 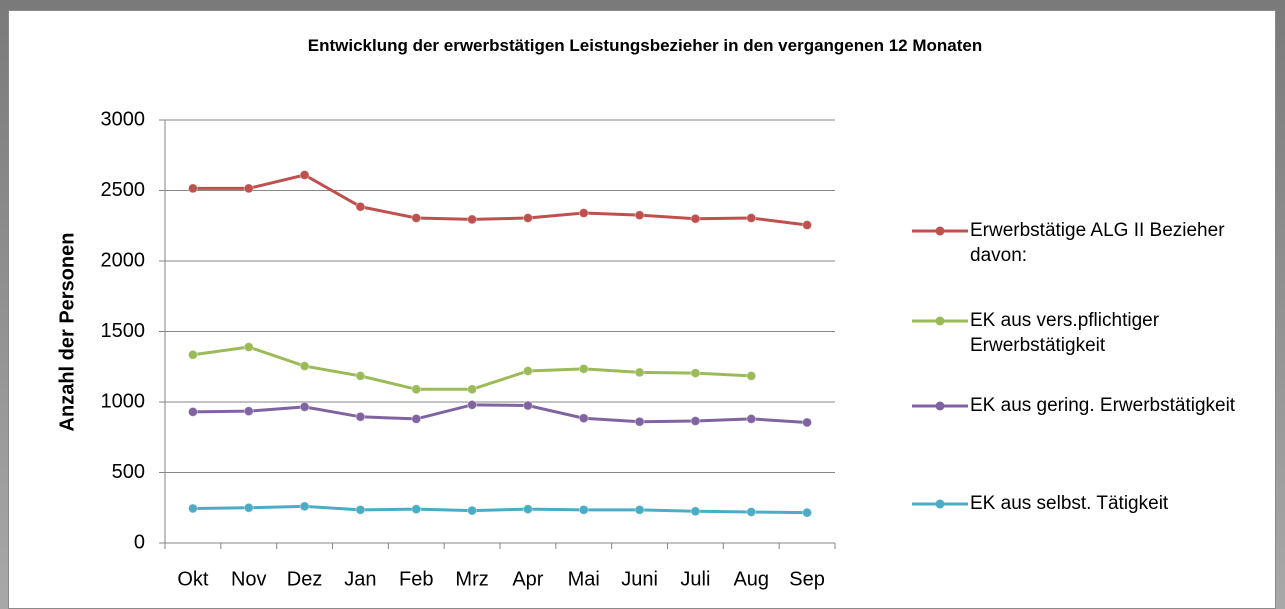 What do you see at coordinates (67, 332) in the screenshot?
I see `y-axis-title: Anzahl der Personen` at bounding box center [67, 332].